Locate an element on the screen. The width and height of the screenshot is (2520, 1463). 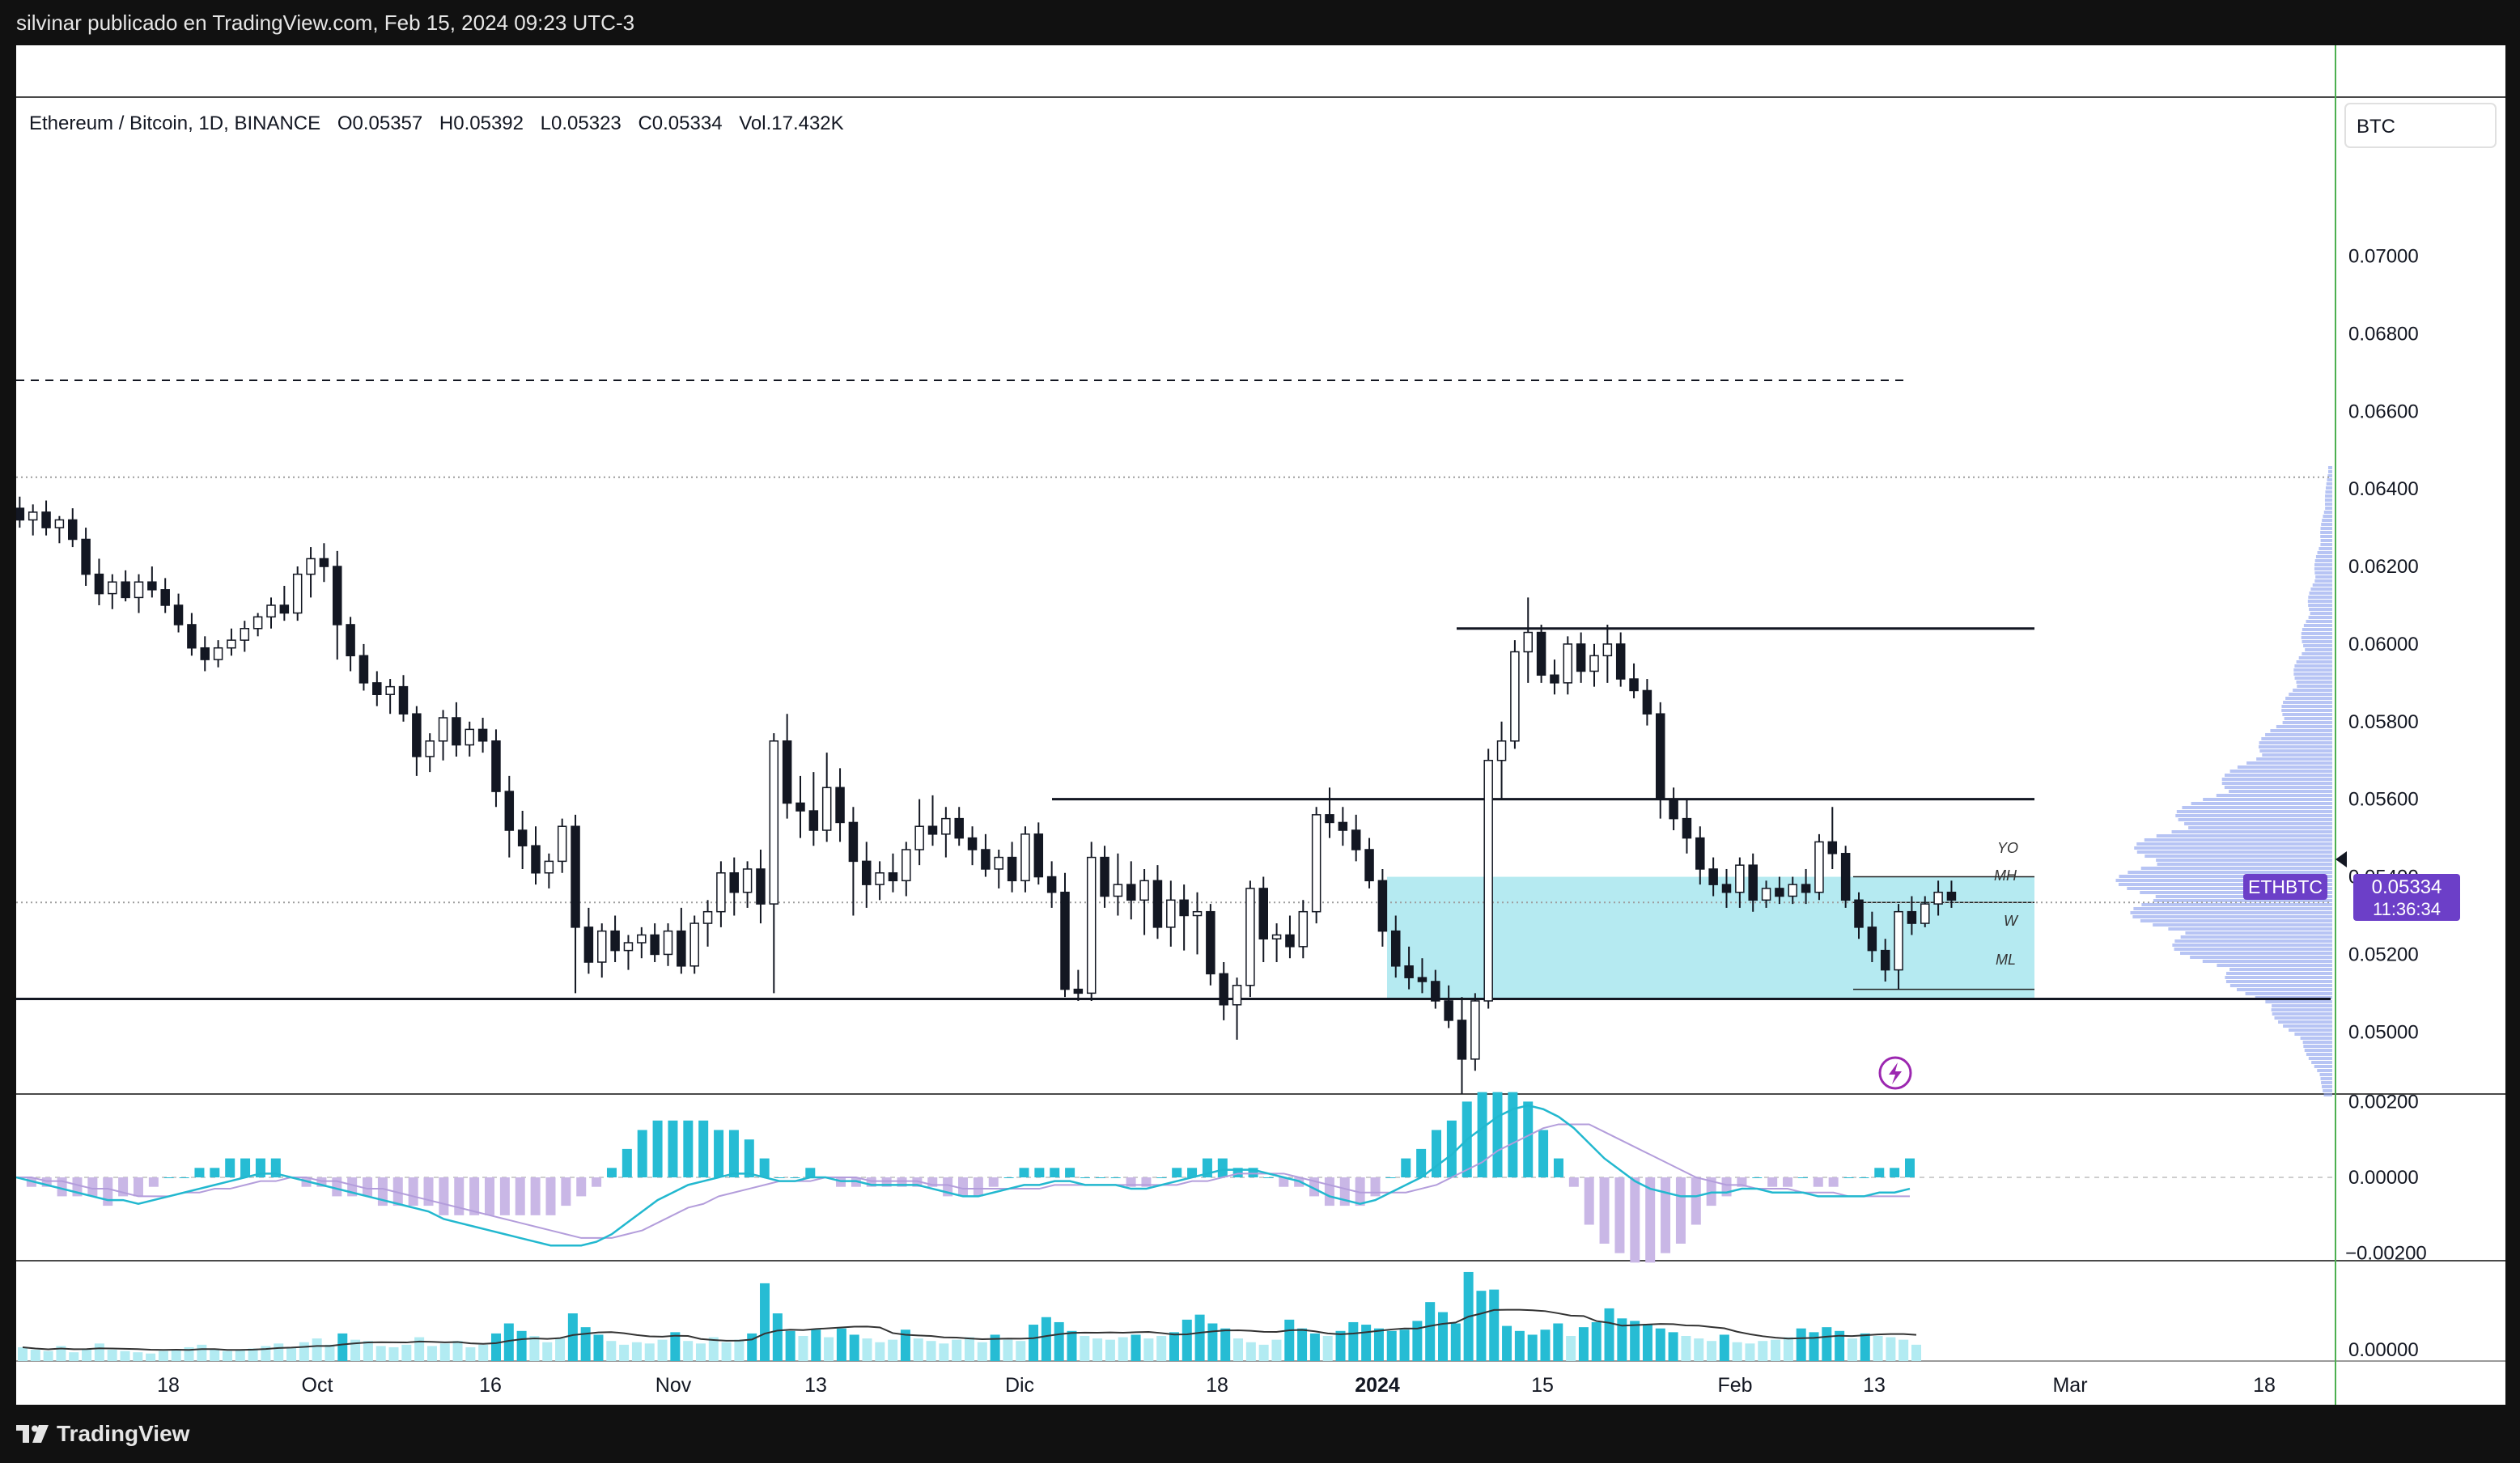
macd-scale: 0.00200 0.00000 −0.00200 is located at coordinates (2386, 1178).